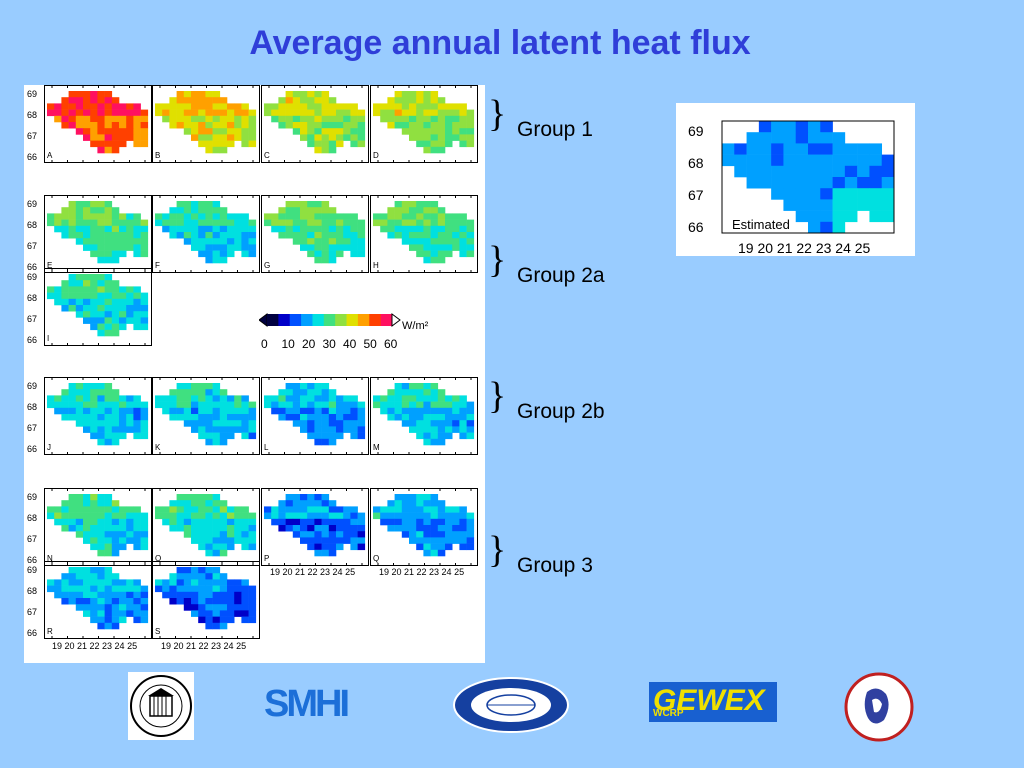 Image resolution: width=1024 pixels, height=768 pixels. I want to click on panel-letter: I, so click(48, 338).